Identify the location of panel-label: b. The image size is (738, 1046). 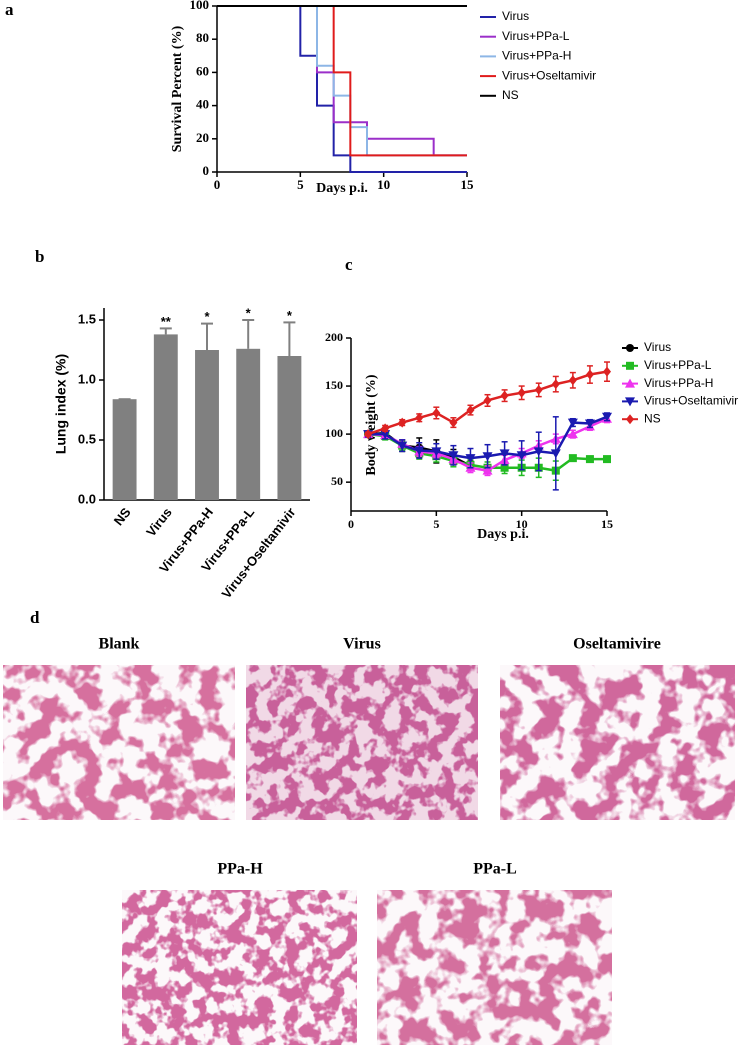
(39, 256).